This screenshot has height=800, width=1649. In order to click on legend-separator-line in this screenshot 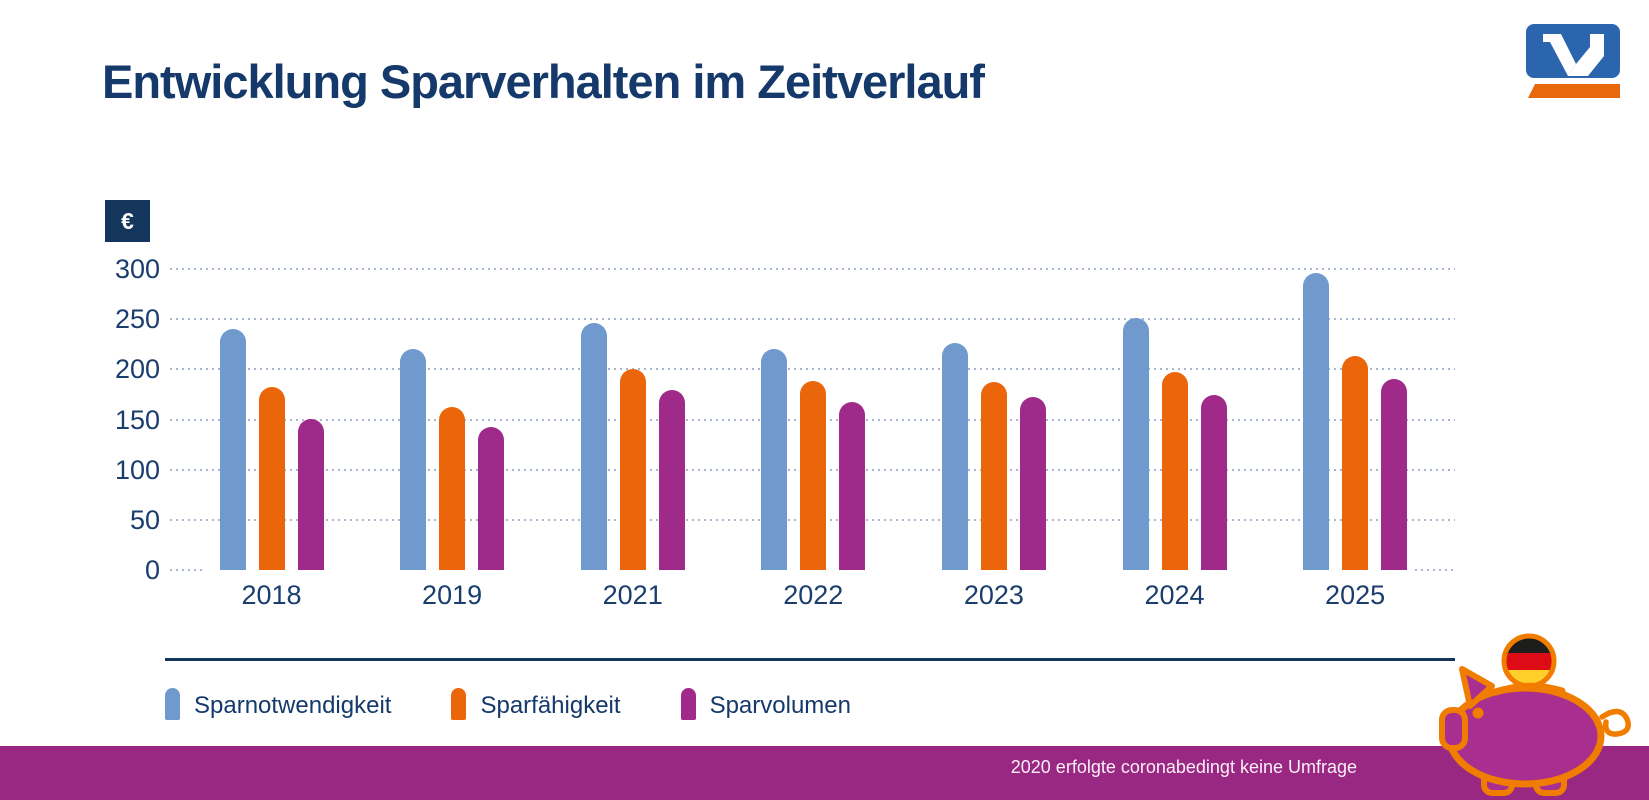, I will do `click(810, 659)`.